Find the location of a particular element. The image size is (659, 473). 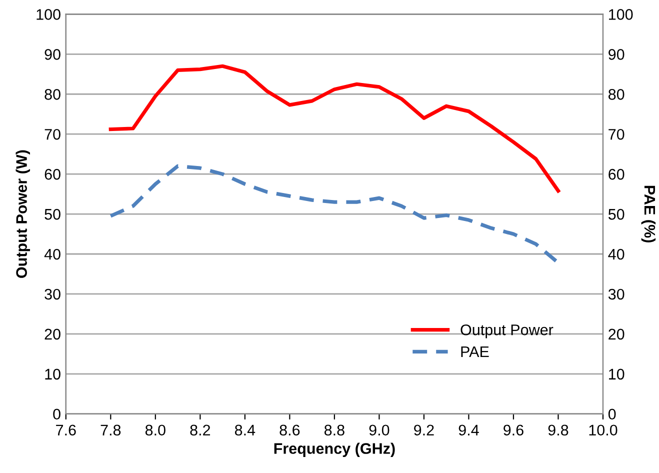

y2-tick-label: 100 is located at coordinates (621, 14).